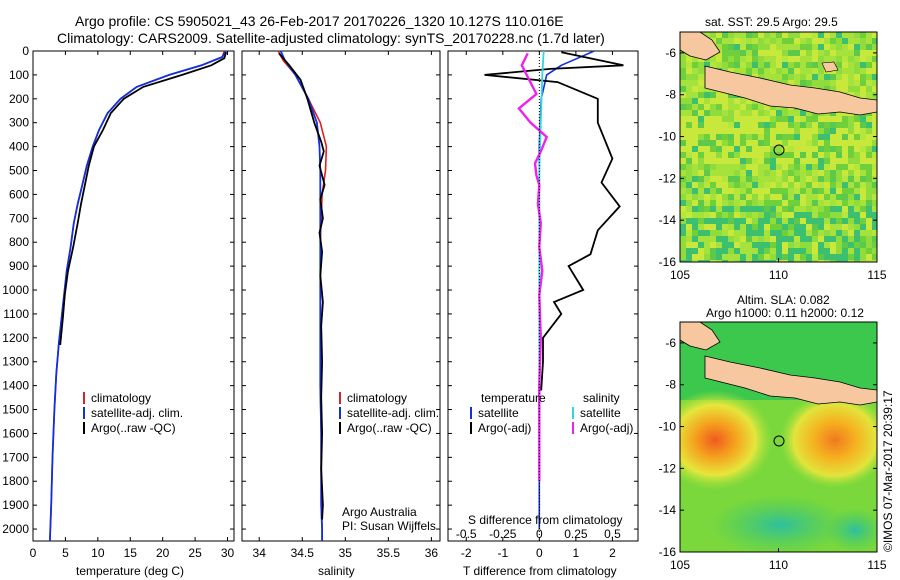 This screenshot has height=580, width=900. I want to click on sst-argo-marker, so click(779, 150).